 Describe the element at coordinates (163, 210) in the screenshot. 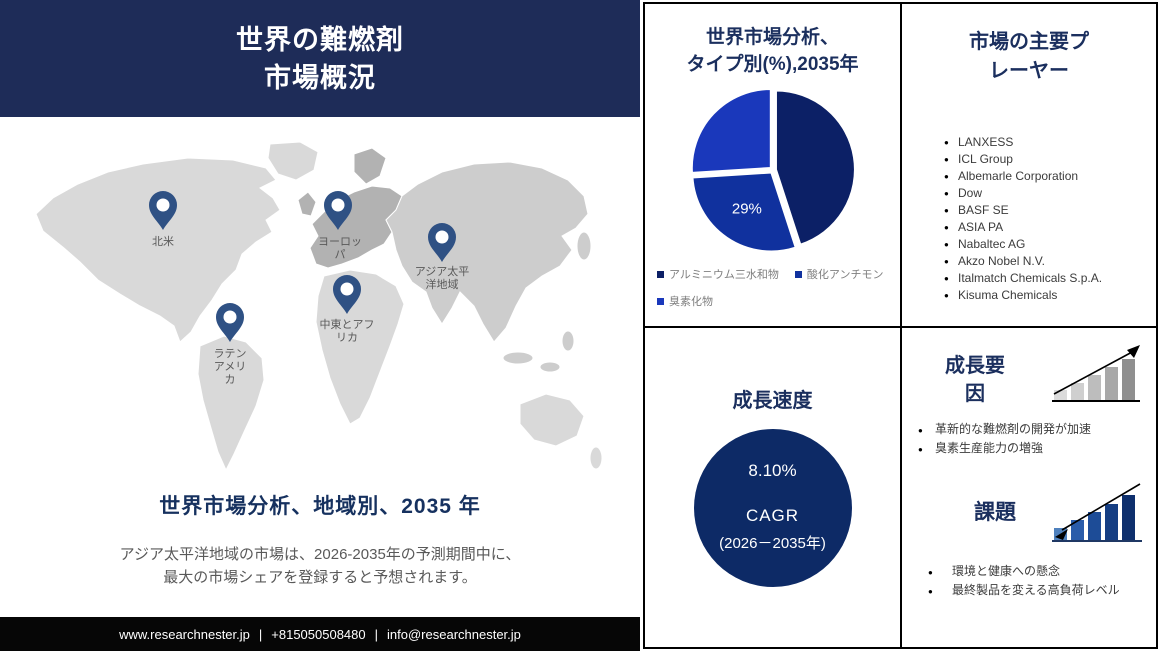

I see `map-pin-north-america` at that location.